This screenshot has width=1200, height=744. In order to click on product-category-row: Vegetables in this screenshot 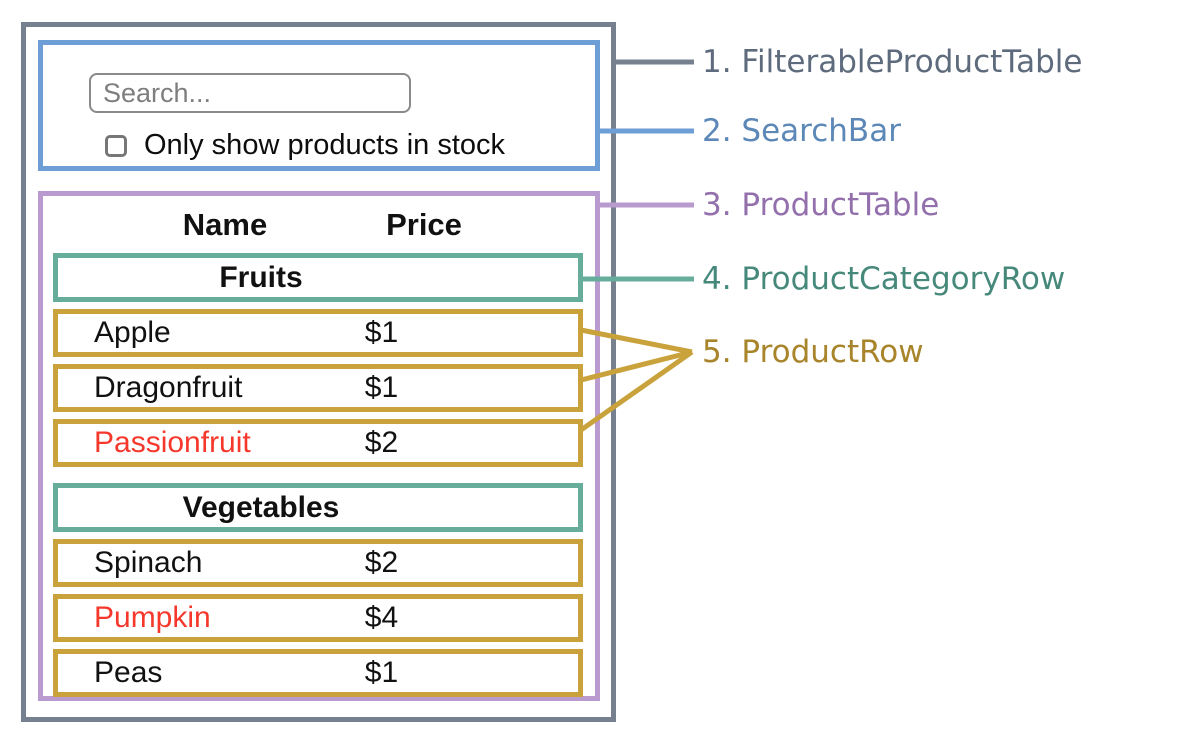, I will do `click(318, 507)`.